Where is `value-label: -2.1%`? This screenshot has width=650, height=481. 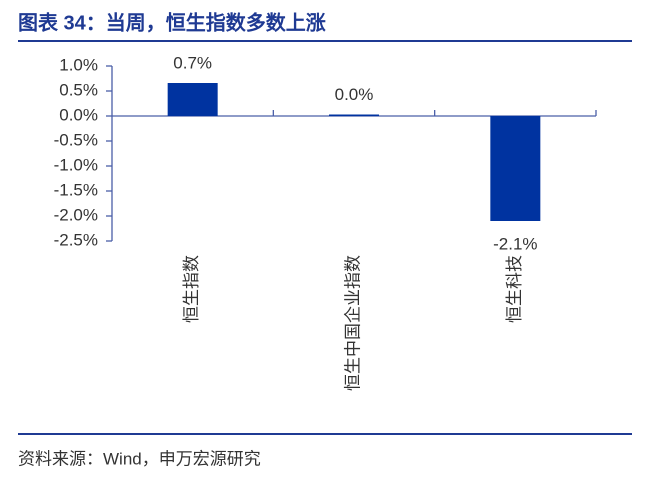
value-label: -2.1% is located at coordinates (515, 243).